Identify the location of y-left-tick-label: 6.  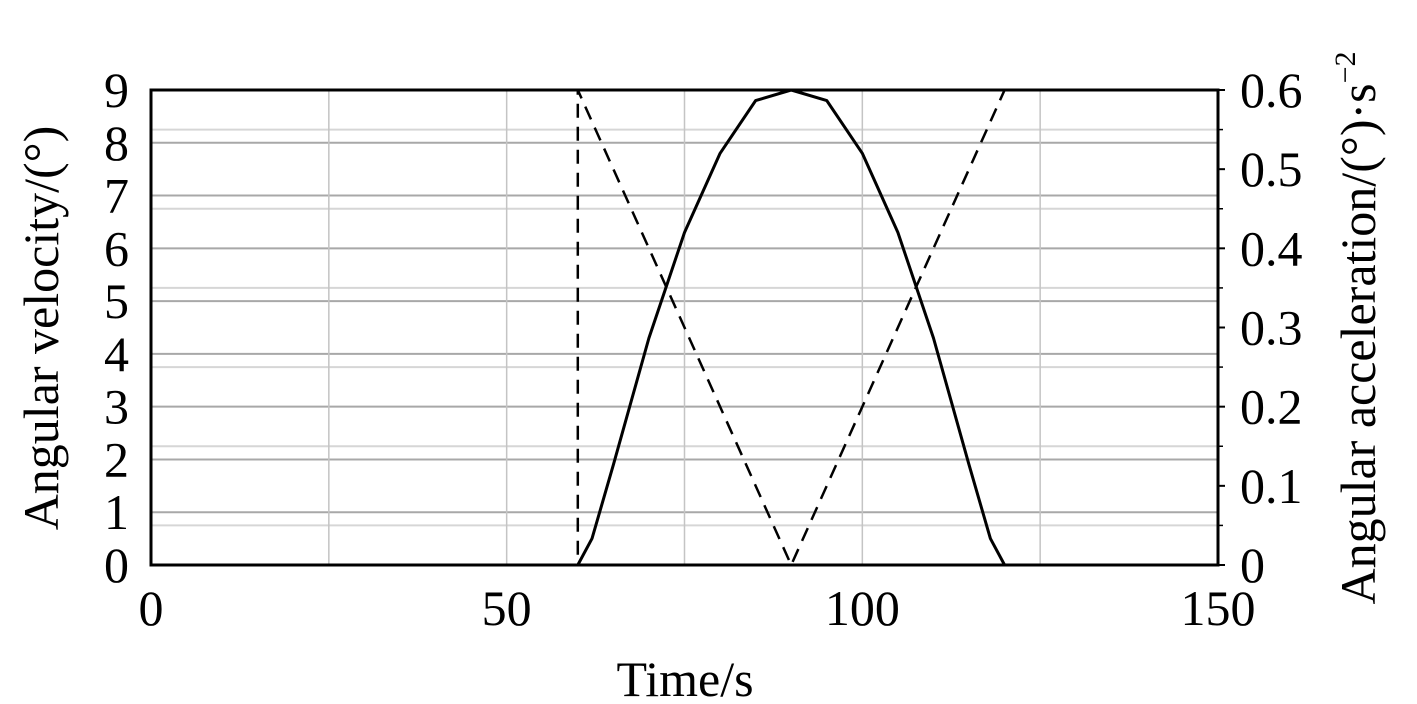
(116, 248).